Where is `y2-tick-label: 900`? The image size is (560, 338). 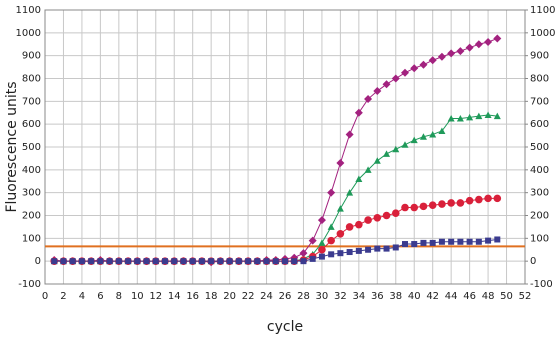
y2-tick-label: 900 is located at coordinates (539, 56).